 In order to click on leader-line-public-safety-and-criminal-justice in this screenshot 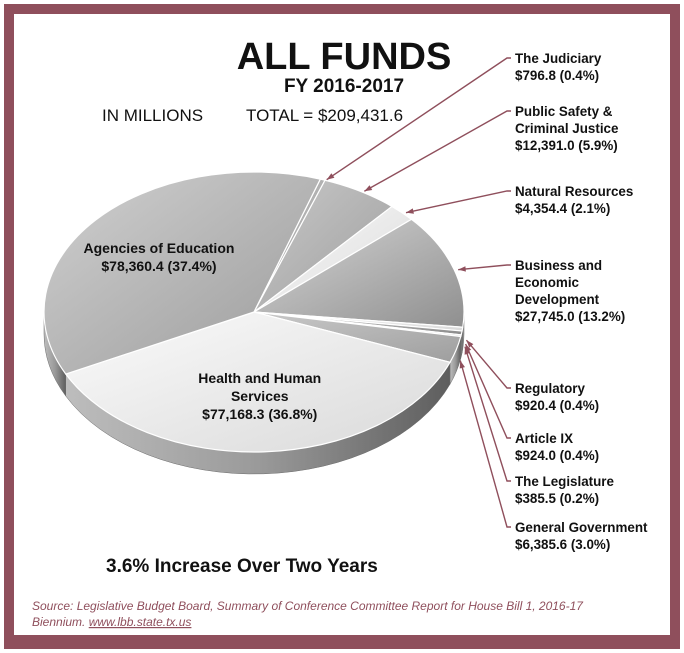, I will do `click(437, 151)`.